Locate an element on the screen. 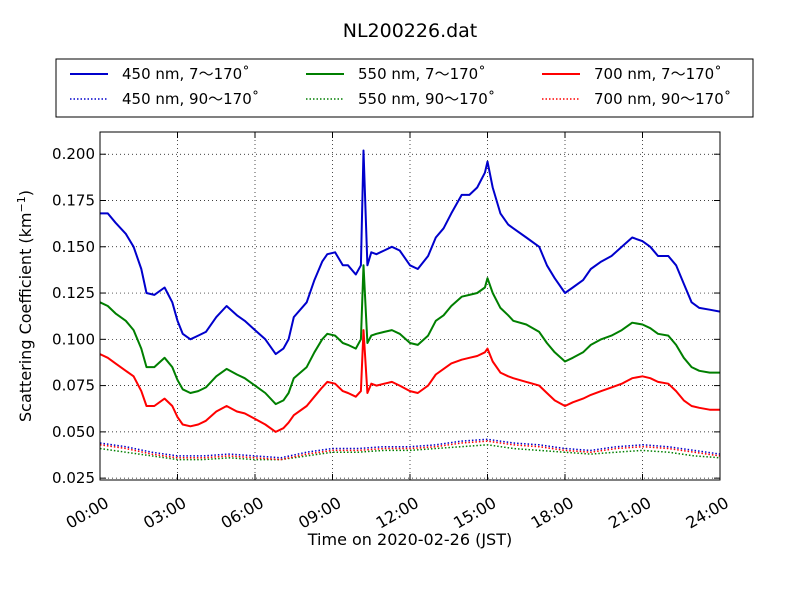 Image resolution: width=800 pixels, height=600 pixels. y-tick-label: 0.125 is located at coordinates (73, 293).